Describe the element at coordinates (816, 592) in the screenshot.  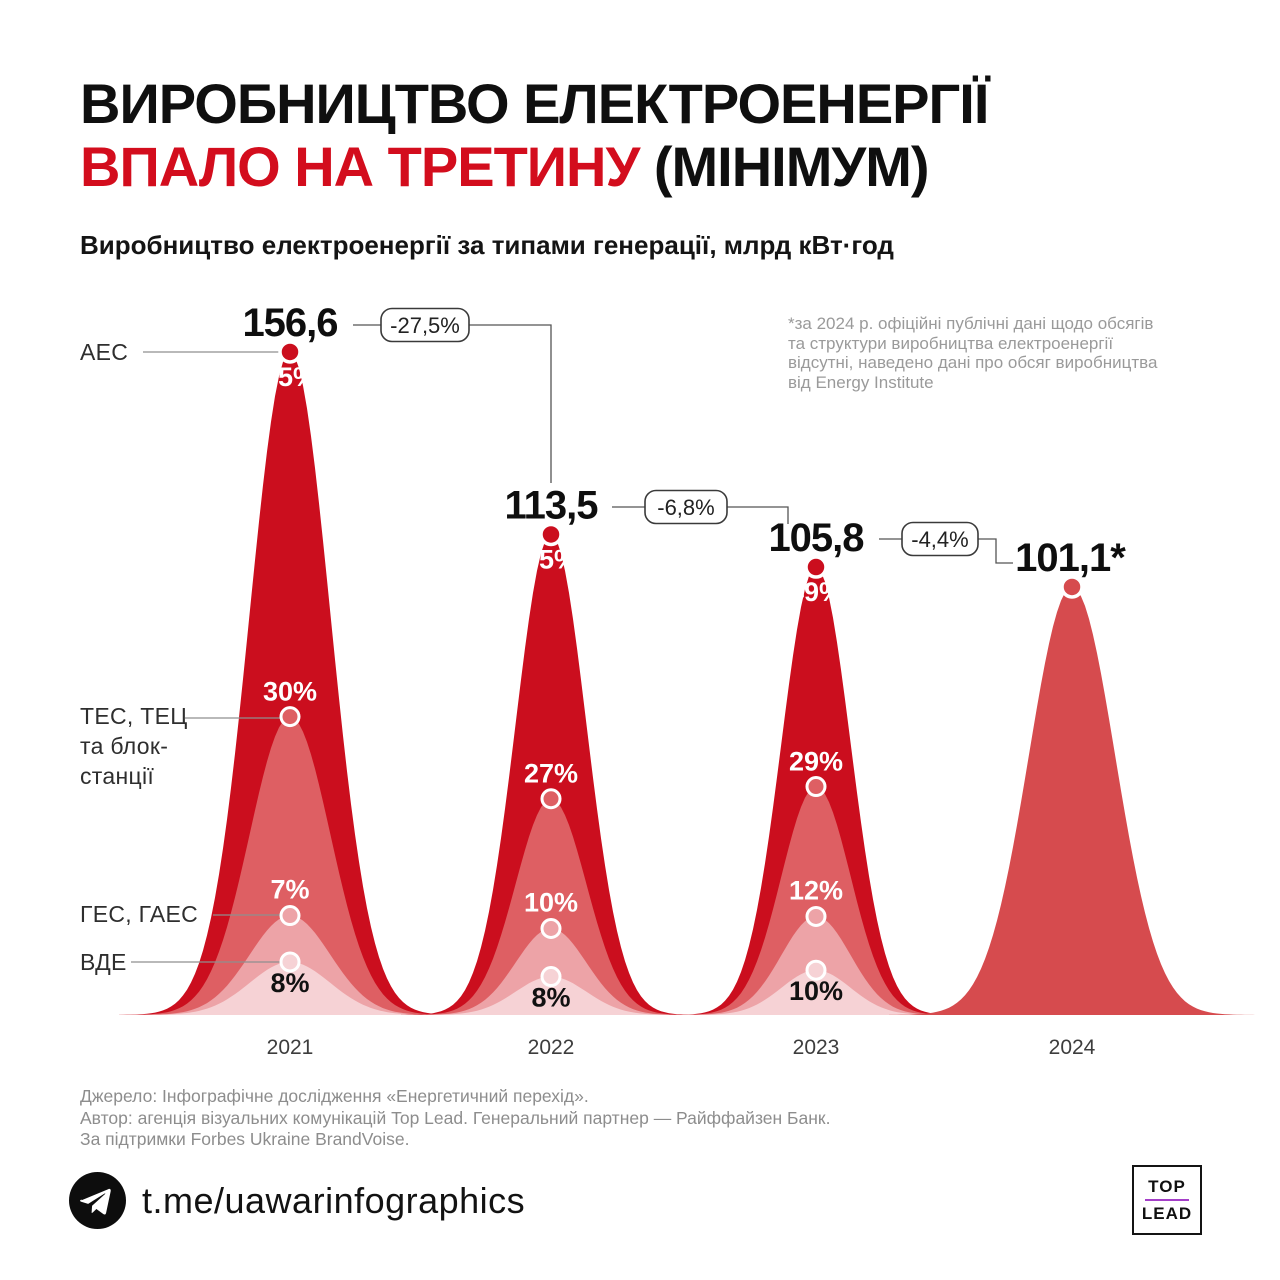
I see `pct-label-2023-АЕС: 49%` at that location.